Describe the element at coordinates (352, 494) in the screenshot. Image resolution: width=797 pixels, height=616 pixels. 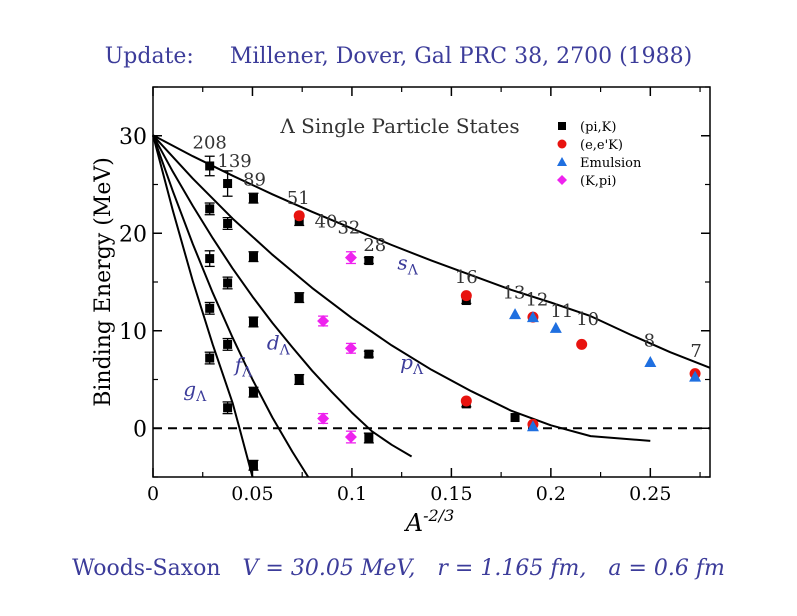
I see `x-tick-label: 0.1` at that location.